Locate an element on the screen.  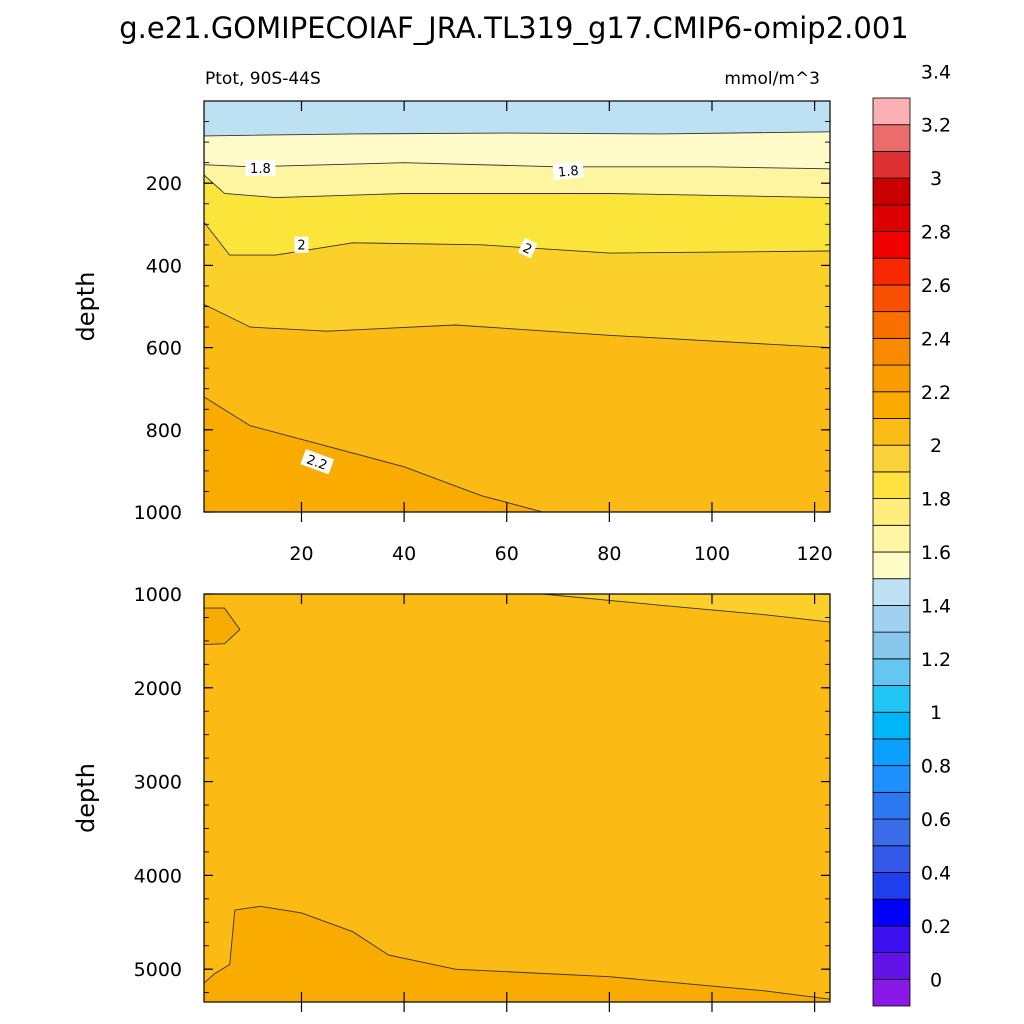
x-tick-label: 40 is located at coordinates (404, 554).